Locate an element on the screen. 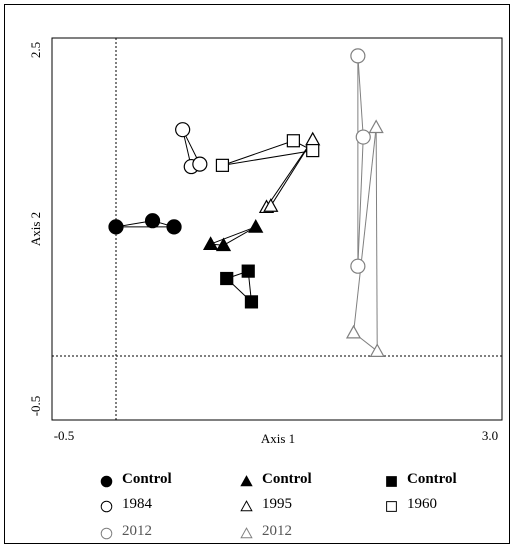  legend-label: 1960 is located at coordinates (422, 504).